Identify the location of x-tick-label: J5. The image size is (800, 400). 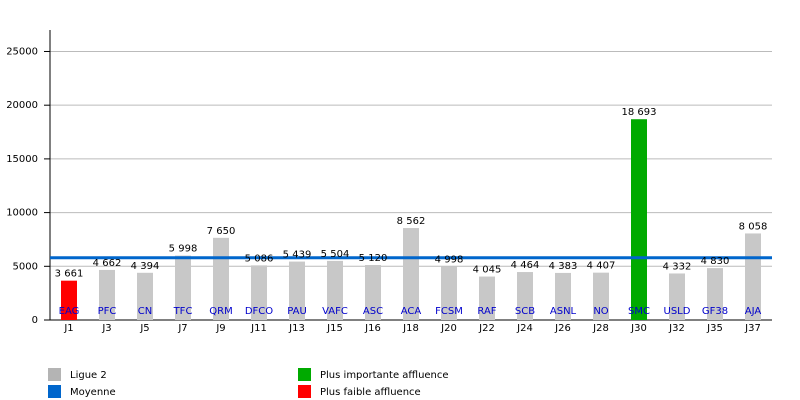
(144, 328).